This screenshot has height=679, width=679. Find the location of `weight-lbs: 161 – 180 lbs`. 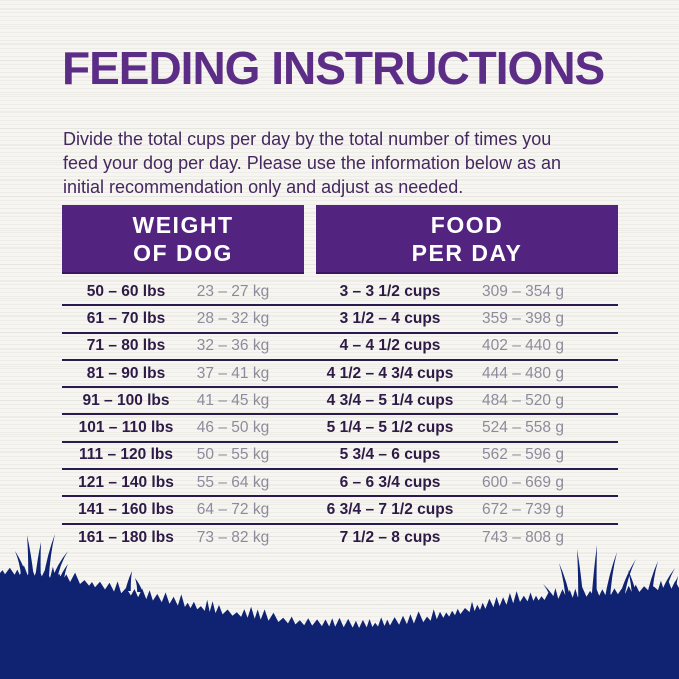

weight-lbs: 161 – 180 lbs is located at coordinates (126, 538).